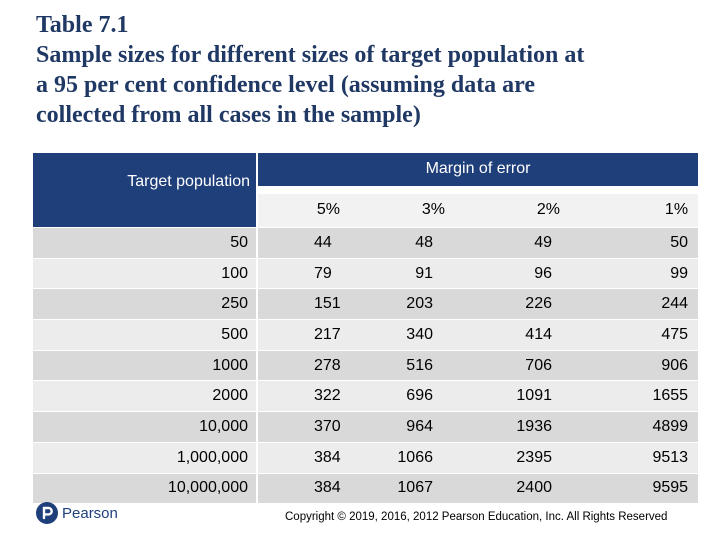 This screenshot has width=720, height=540. Describe the element at coordinates (529, 396) in the screenshot. I see `sample-size-cell: 1091` at that location.